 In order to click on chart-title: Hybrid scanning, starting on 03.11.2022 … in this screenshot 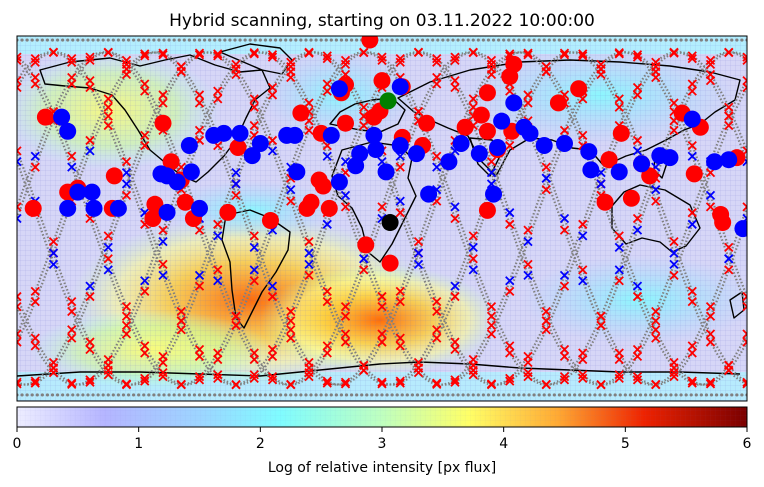, I will do `click(382, 21)`.